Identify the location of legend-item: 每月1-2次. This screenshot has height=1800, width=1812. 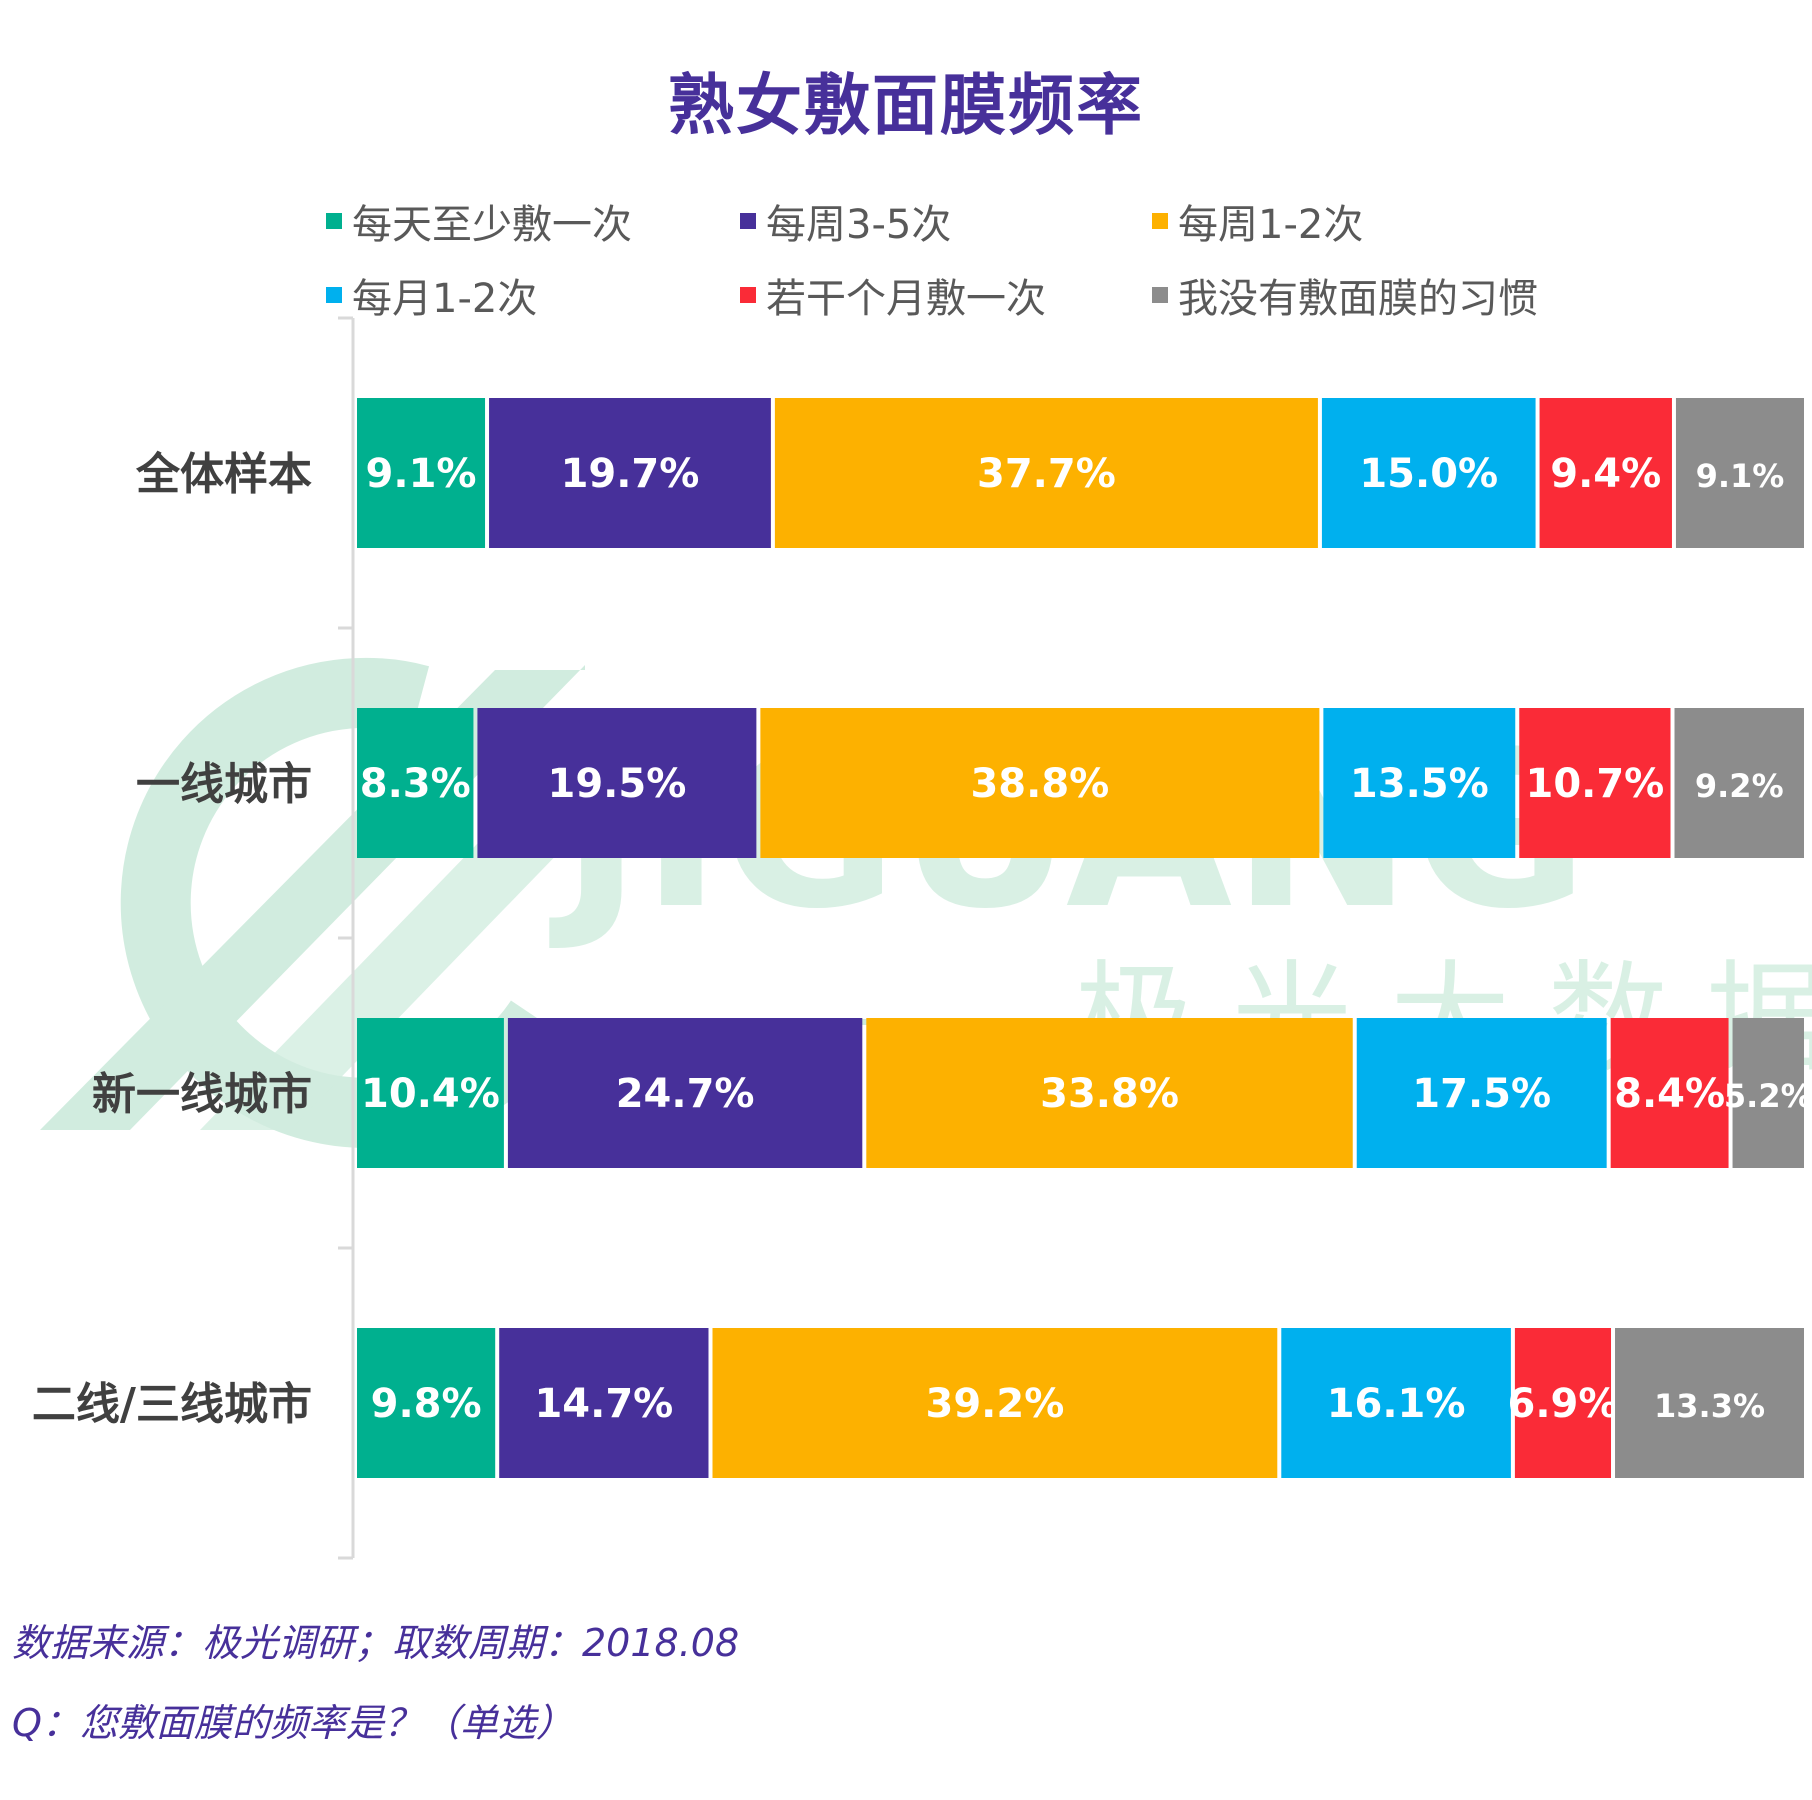
(431, 296).